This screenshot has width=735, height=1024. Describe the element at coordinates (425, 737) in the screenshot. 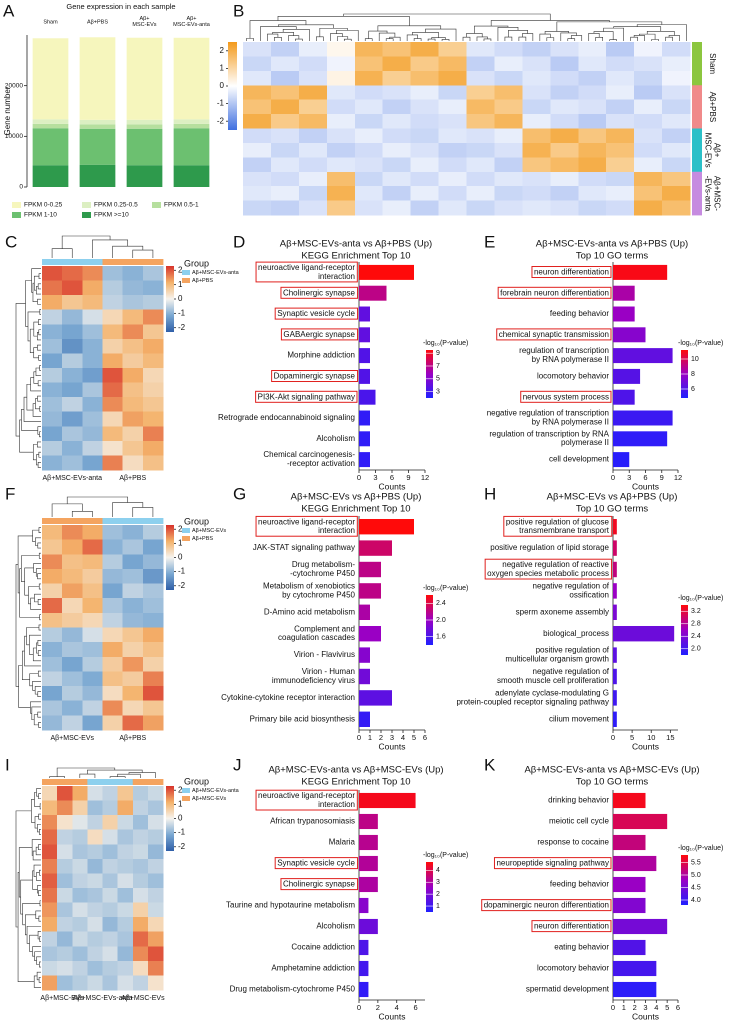

I see `x-tick-label: 6` at that location.